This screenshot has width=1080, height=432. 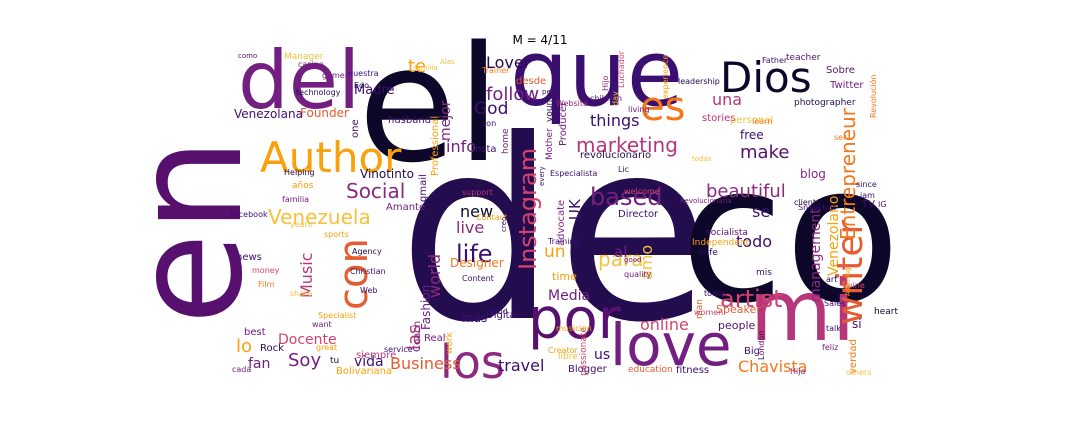 What do you see at coordinates (850, 272) in the screenshot?
I see `word-cloud-word: writer` at bounding box center [850, 272].